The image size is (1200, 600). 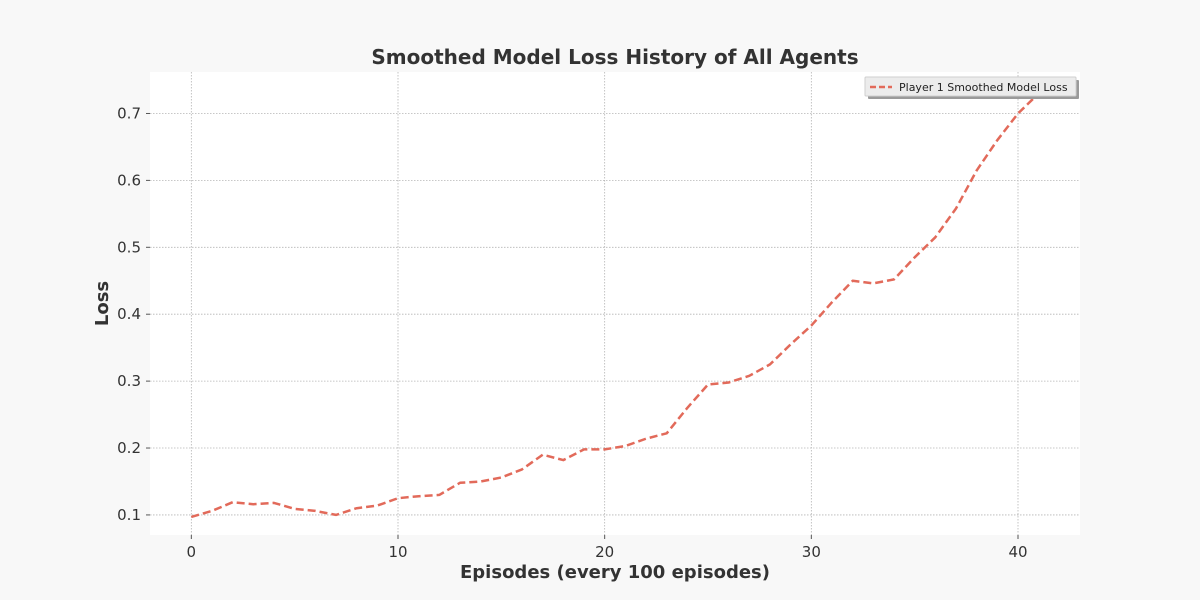 I want to click on x-tick-label: 40, so click(x=1017, y=552).